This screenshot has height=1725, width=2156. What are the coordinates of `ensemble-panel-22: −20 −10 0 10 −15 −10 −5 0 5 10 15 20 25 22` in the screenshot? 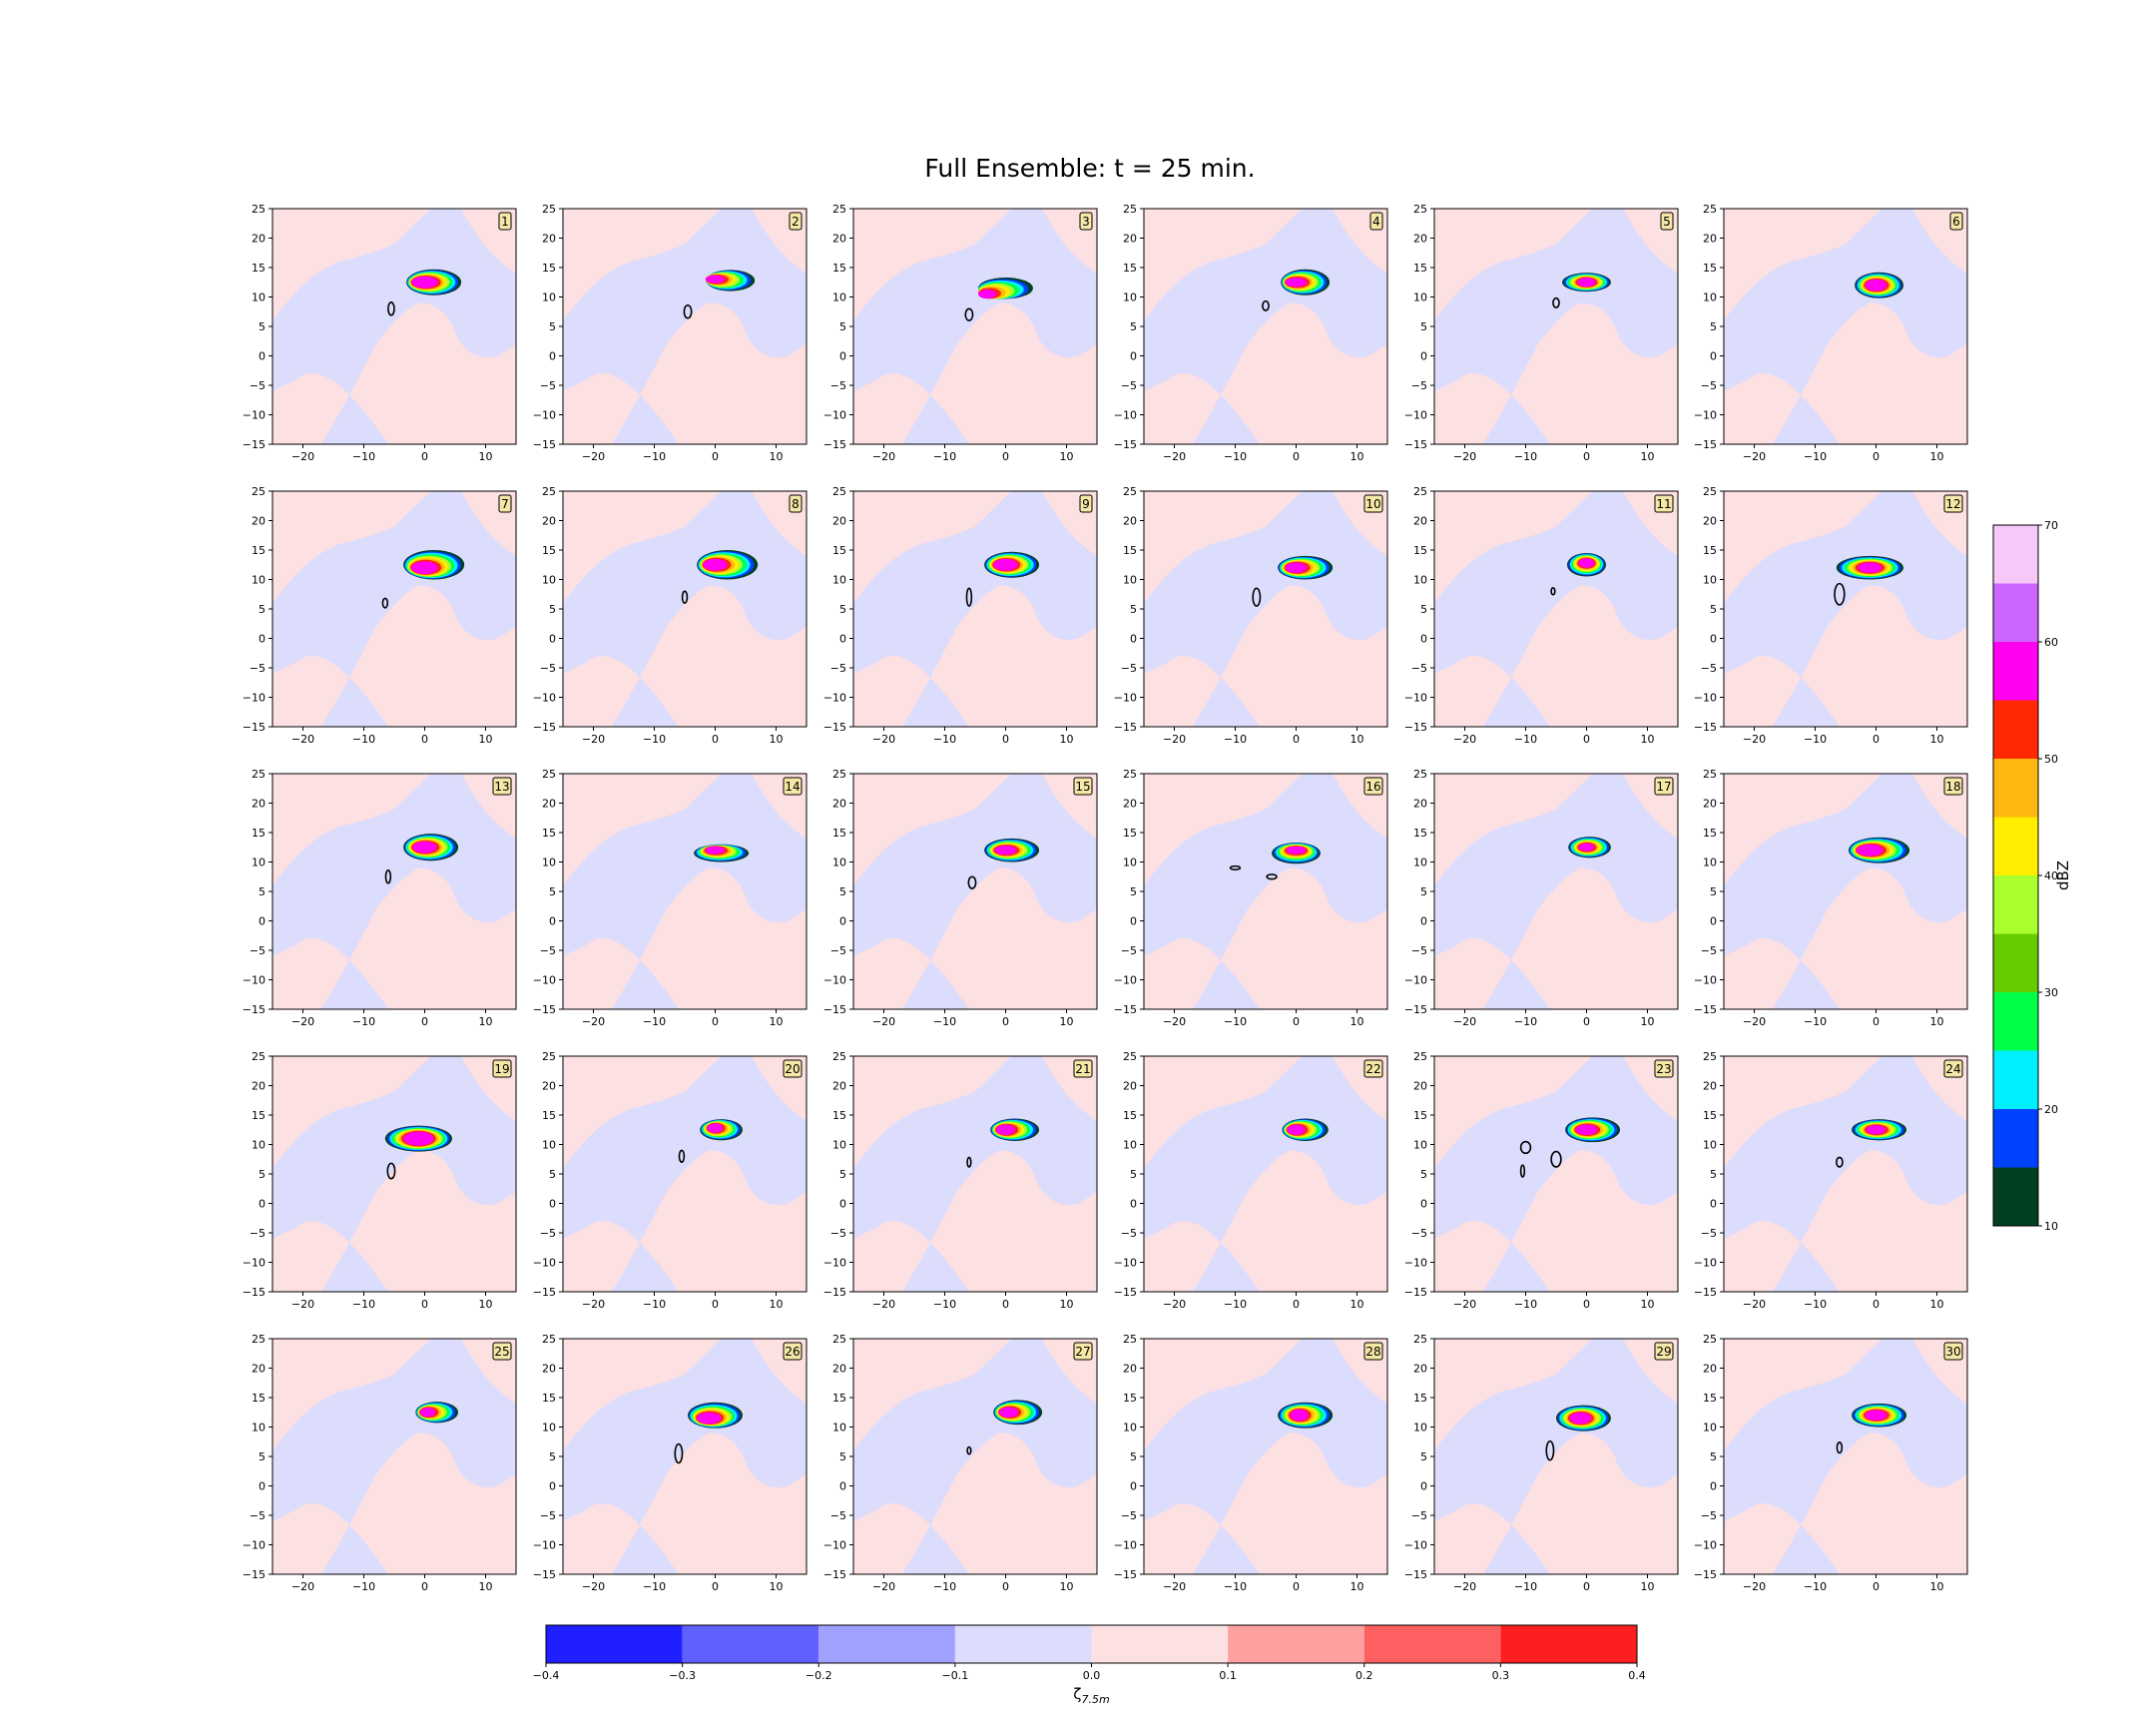 It's located at (1251, 1180).